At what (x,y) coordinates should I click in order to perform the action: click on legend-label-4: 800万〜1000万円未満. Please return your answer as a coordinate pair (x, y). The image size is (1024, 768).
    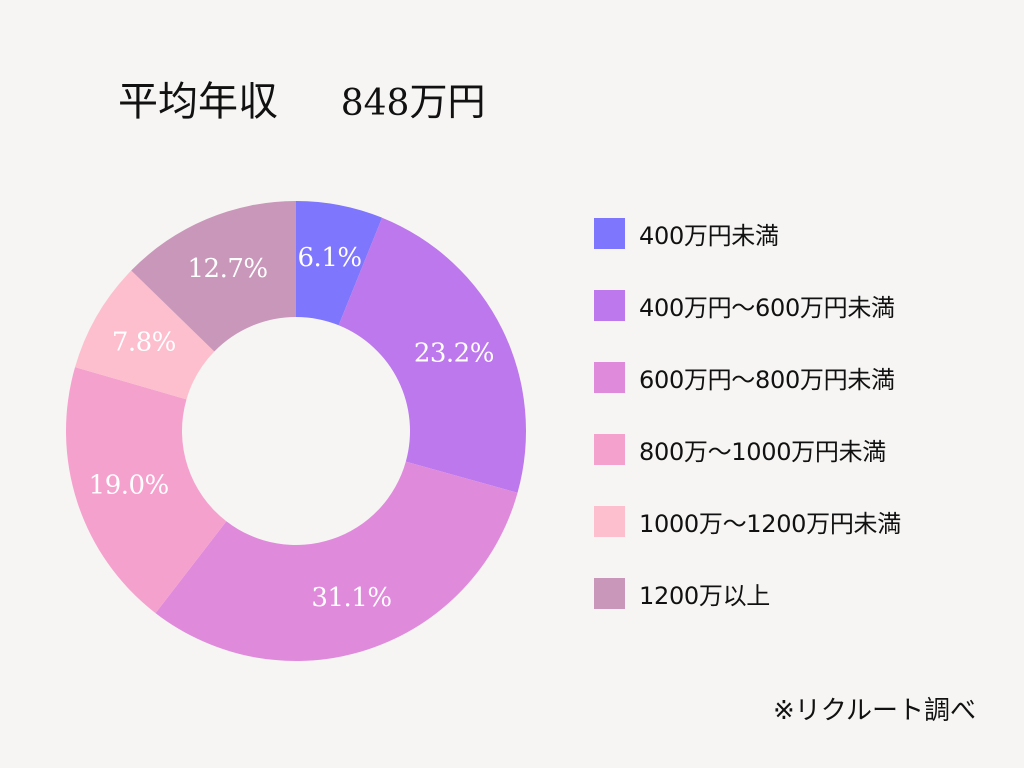
    Looking at the image, I should click on (762, 451).